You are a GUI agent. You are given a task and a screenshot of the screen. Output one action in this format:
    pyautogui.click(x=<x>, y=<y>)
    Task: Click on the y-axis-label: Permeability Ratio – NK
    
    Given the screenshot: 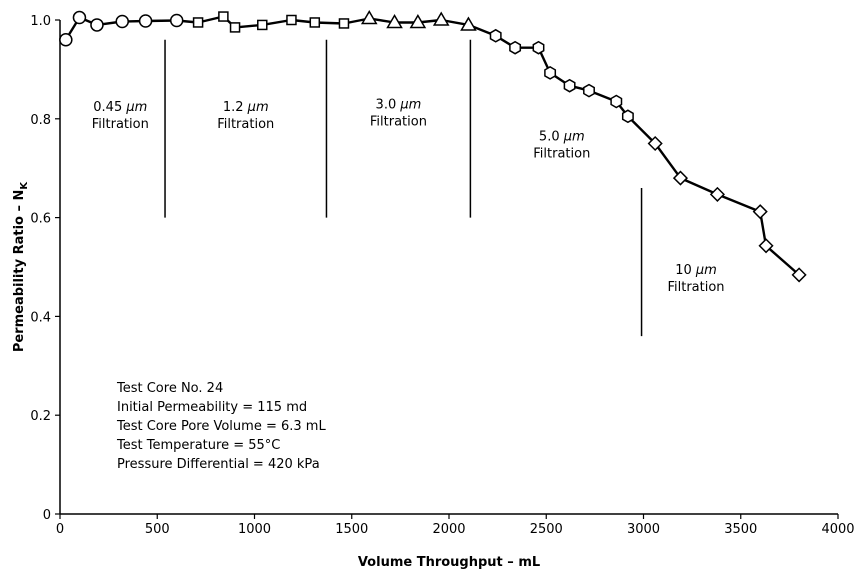 What is the action you would take?
    pyautogui.click(x=21, y=267)
    